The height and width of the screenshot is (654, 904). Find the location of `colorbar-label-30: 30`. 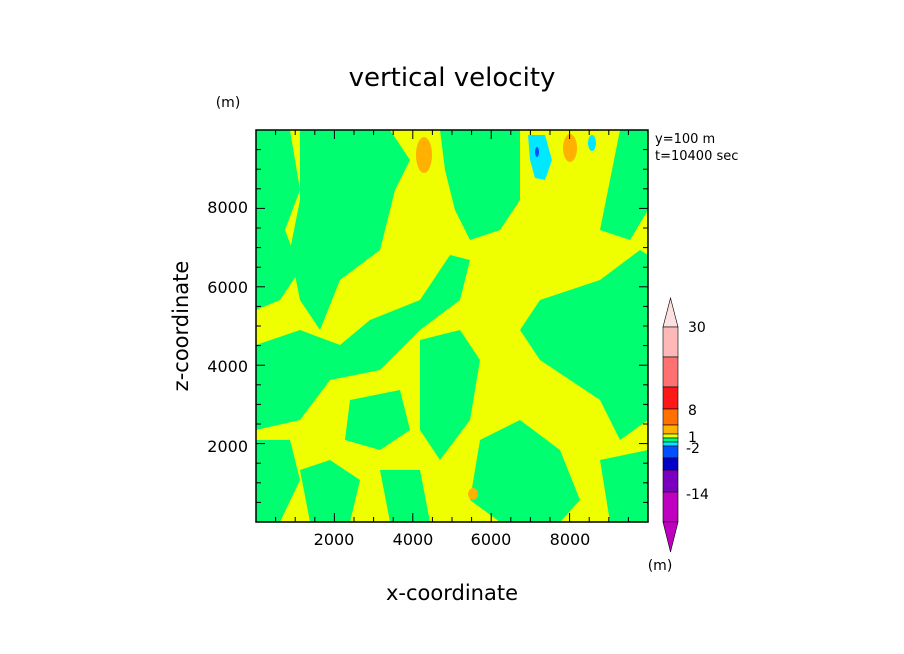

colorbar-label-30: 30 is located at coordinates (697, 328).